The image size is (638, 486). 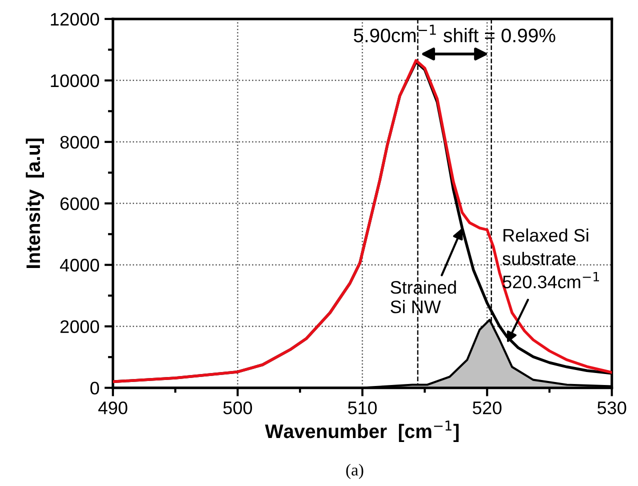 I want to click on y-tick-label: 10000, so click(x=75, y=81).